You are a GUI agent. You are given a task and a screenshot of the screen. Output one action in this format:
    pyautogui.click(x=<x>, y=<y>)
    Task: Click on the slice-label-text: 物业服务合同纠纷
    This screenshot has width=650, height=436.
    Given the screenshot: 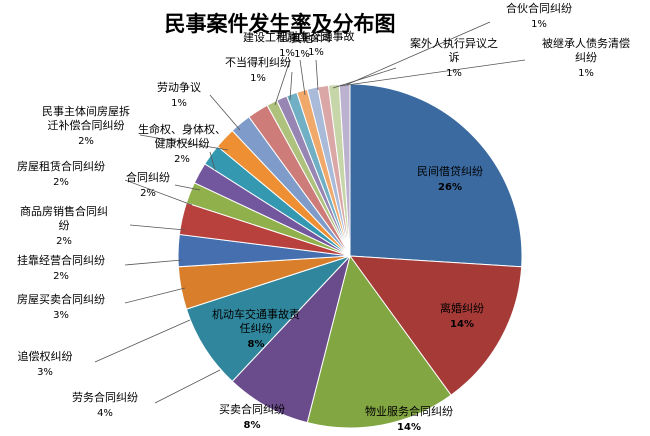 What is the action you would take?
    pyautogui.click(x=409, y=411)
    